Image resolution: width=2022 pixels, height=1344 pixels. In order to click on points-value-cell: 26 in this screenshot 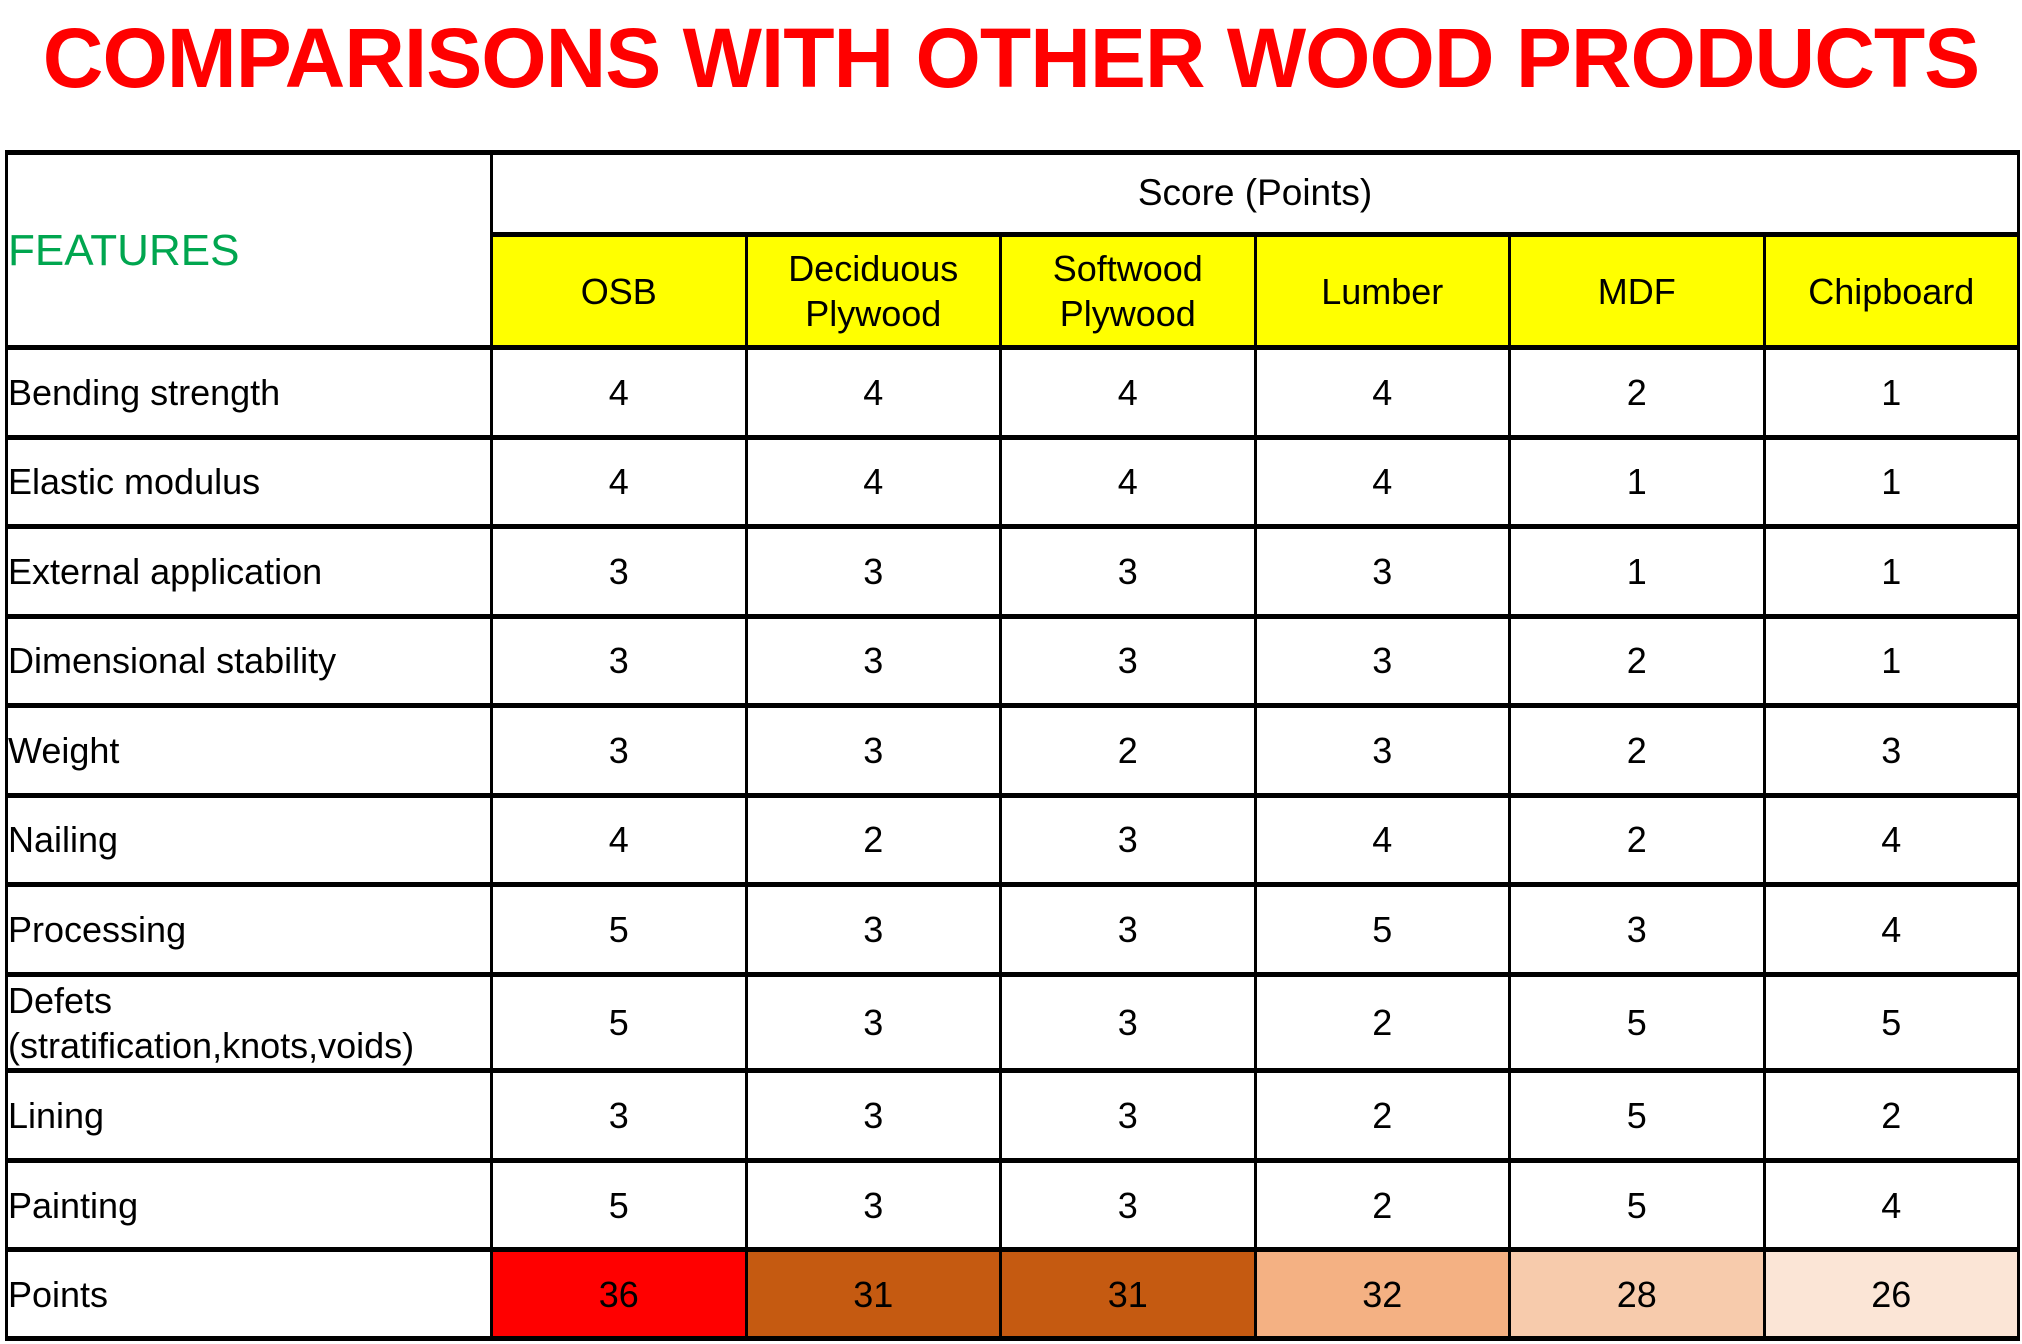, I will do `click(1891, 1294)`.